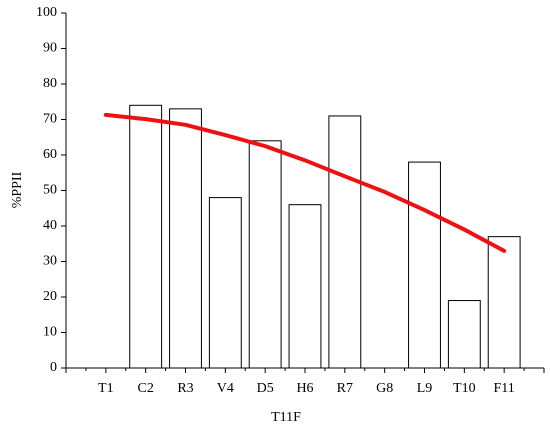  I want to click on y-tick-label: 90, so click(50, 48).